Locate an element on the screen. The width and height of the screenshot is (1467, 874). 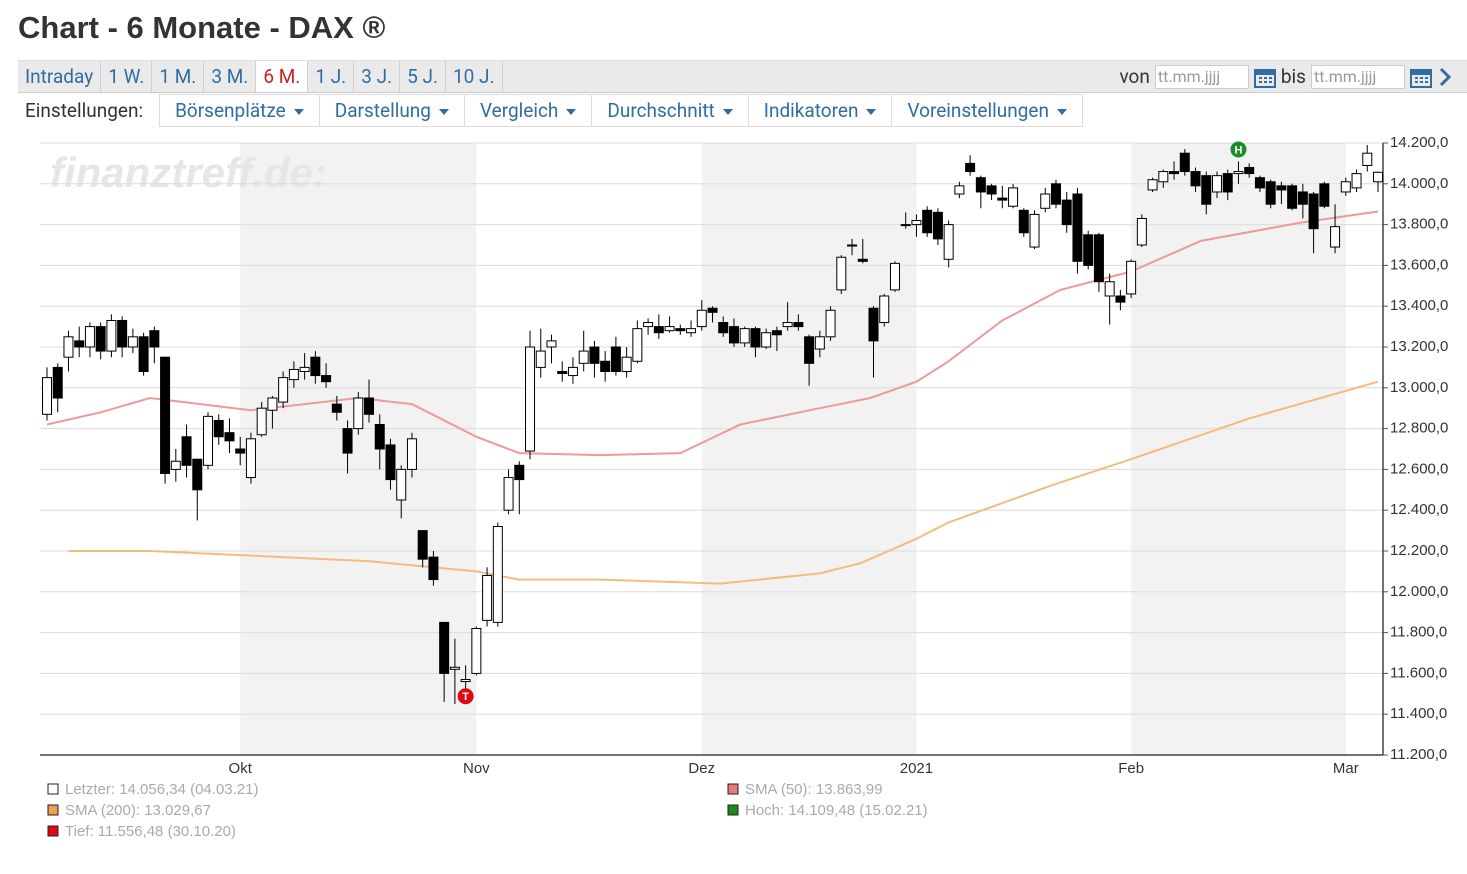
y-tick-label: 12.600,0 is located at coordinates (1419, 468).